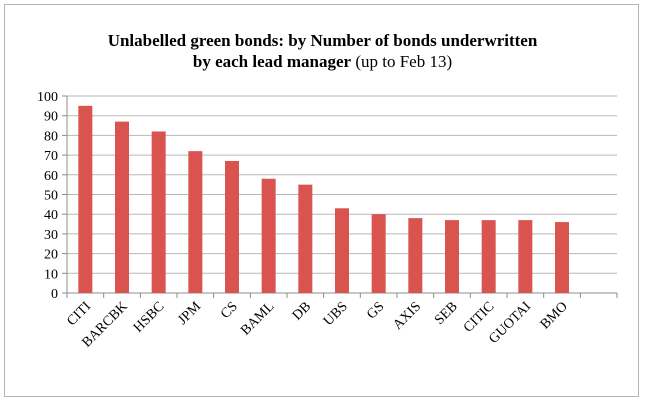 The width and height of the screenshot is (645, 404). What do you see at coordinates (407, 316) in the screenshot?
I see `x-tick-label: AXIS` at bounding box center [407, 316].